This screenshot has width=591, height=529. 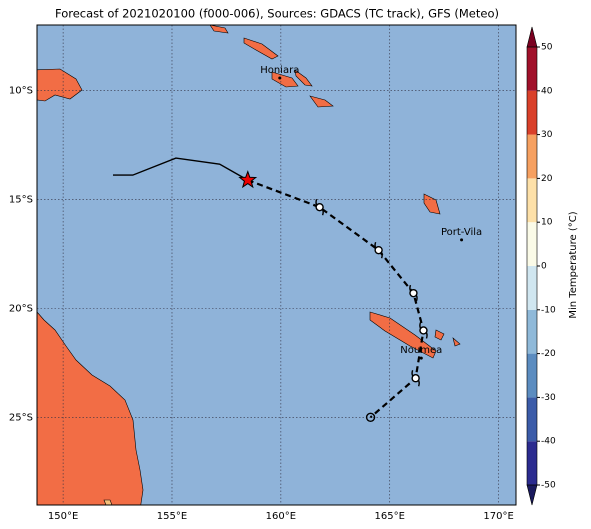 What do you see at coordinates (498, 516) in the screenshot?
I see `x-tick-label: 170°E` at bounding box center [498, 516].